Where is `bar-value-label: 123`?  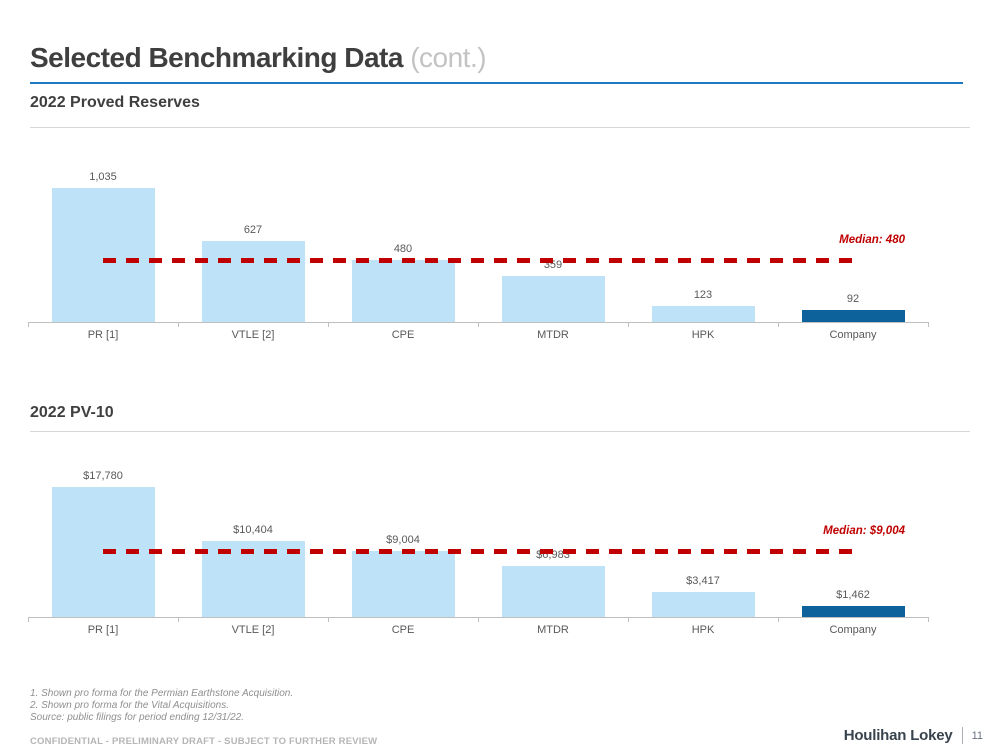
bar-value-label: 123 is located at coordinates (703, 295).